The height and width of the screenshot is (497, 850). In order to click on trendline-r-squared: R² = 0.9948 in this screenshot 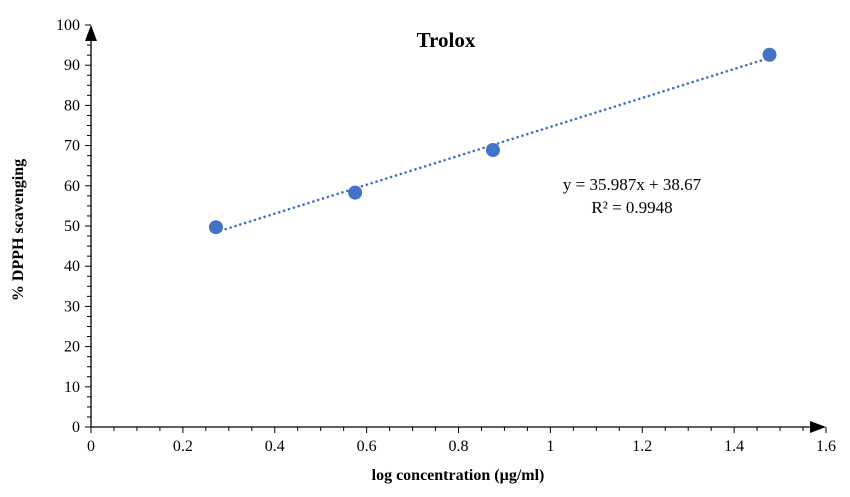, I will do `click(631, 207)`.